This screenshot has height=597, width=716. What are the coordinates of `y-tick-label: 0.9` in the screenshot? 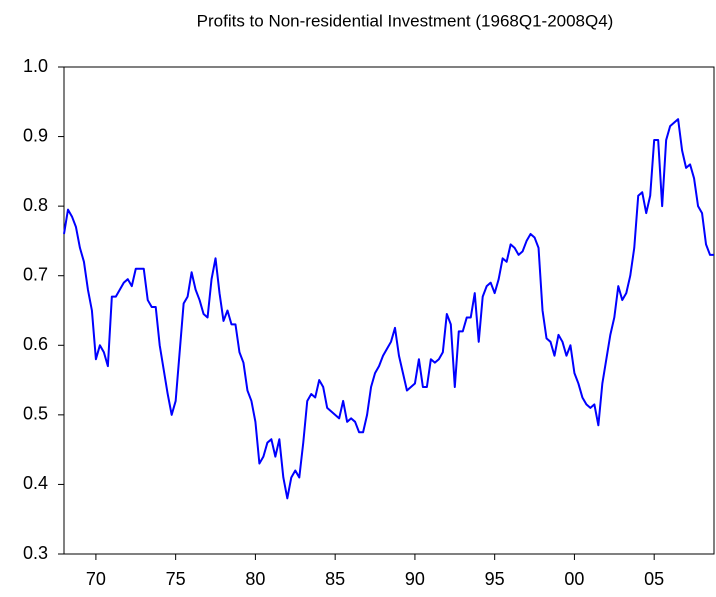 It's located at (35, 135).